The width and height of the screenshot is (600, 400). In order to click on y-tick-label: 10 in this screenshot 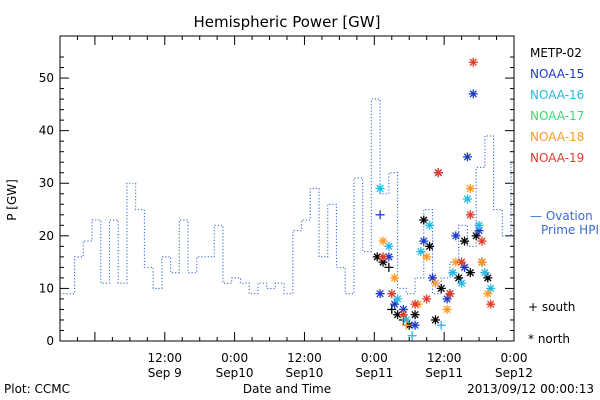, I will do `click(46, 288)`.